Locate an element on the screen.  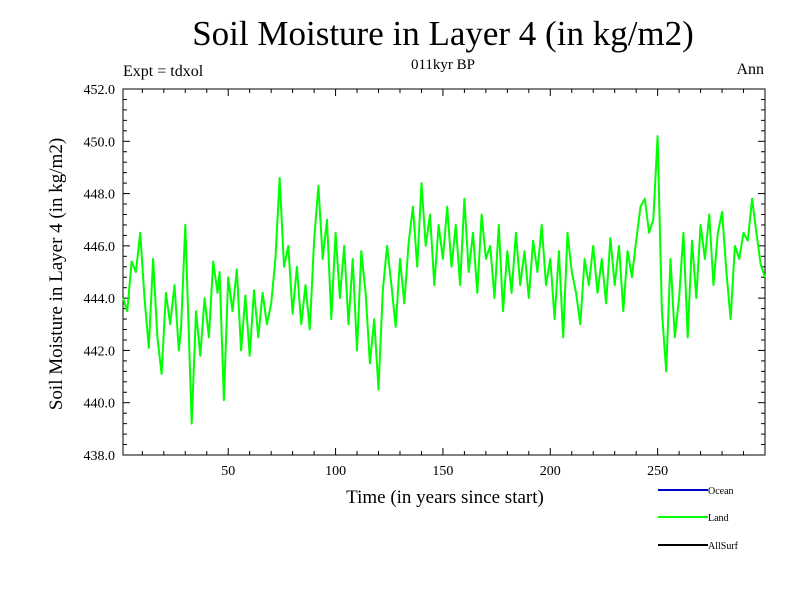
y-tick-label: 438.0 is located at coordinates (100, 456).